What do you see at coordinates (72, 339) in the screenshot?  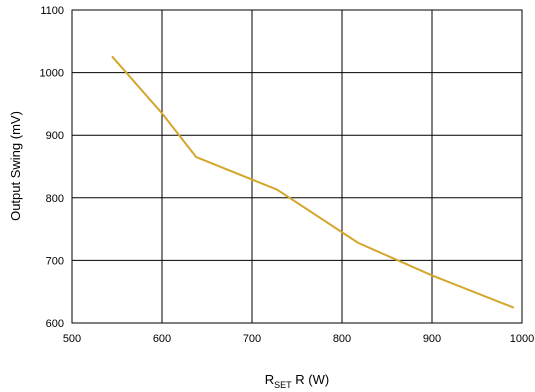 I see `x-tick-label: 500` at bounding box center [72, 339].